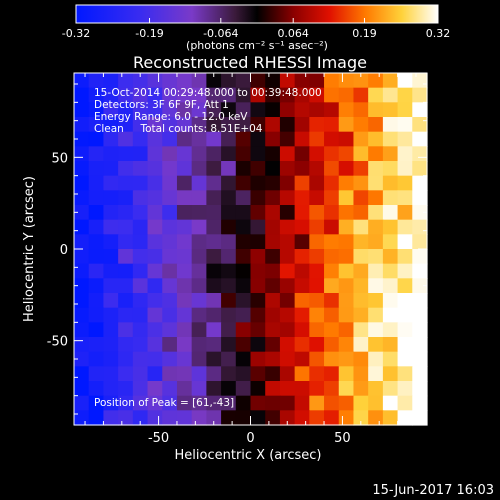 The image size is (500, 500). Describe the element at coordinates (257, 14) in the screenshot. I see `colorbar-gradient` at that location.